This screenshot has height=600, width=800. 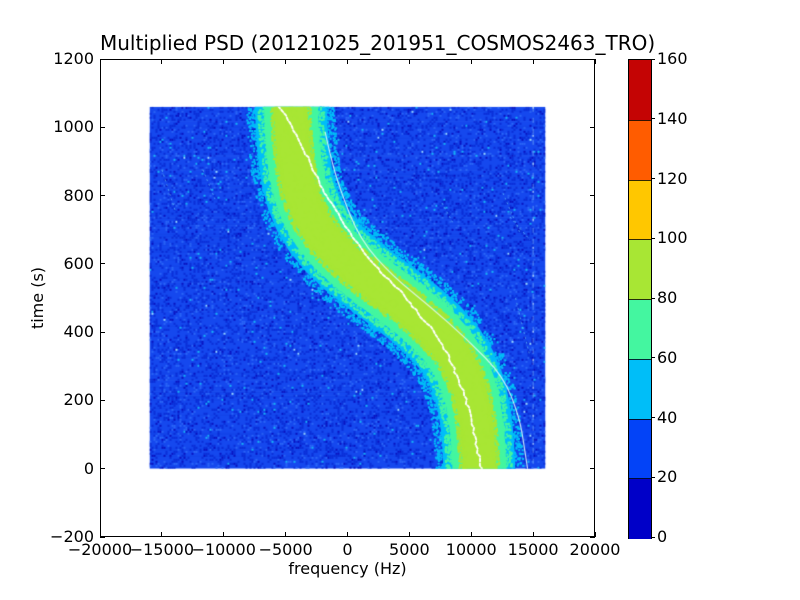 What do you see at coordinates (88, 468) in the screenshot?
I see `y-tick-label: 0` at bounding box center [88, 468].